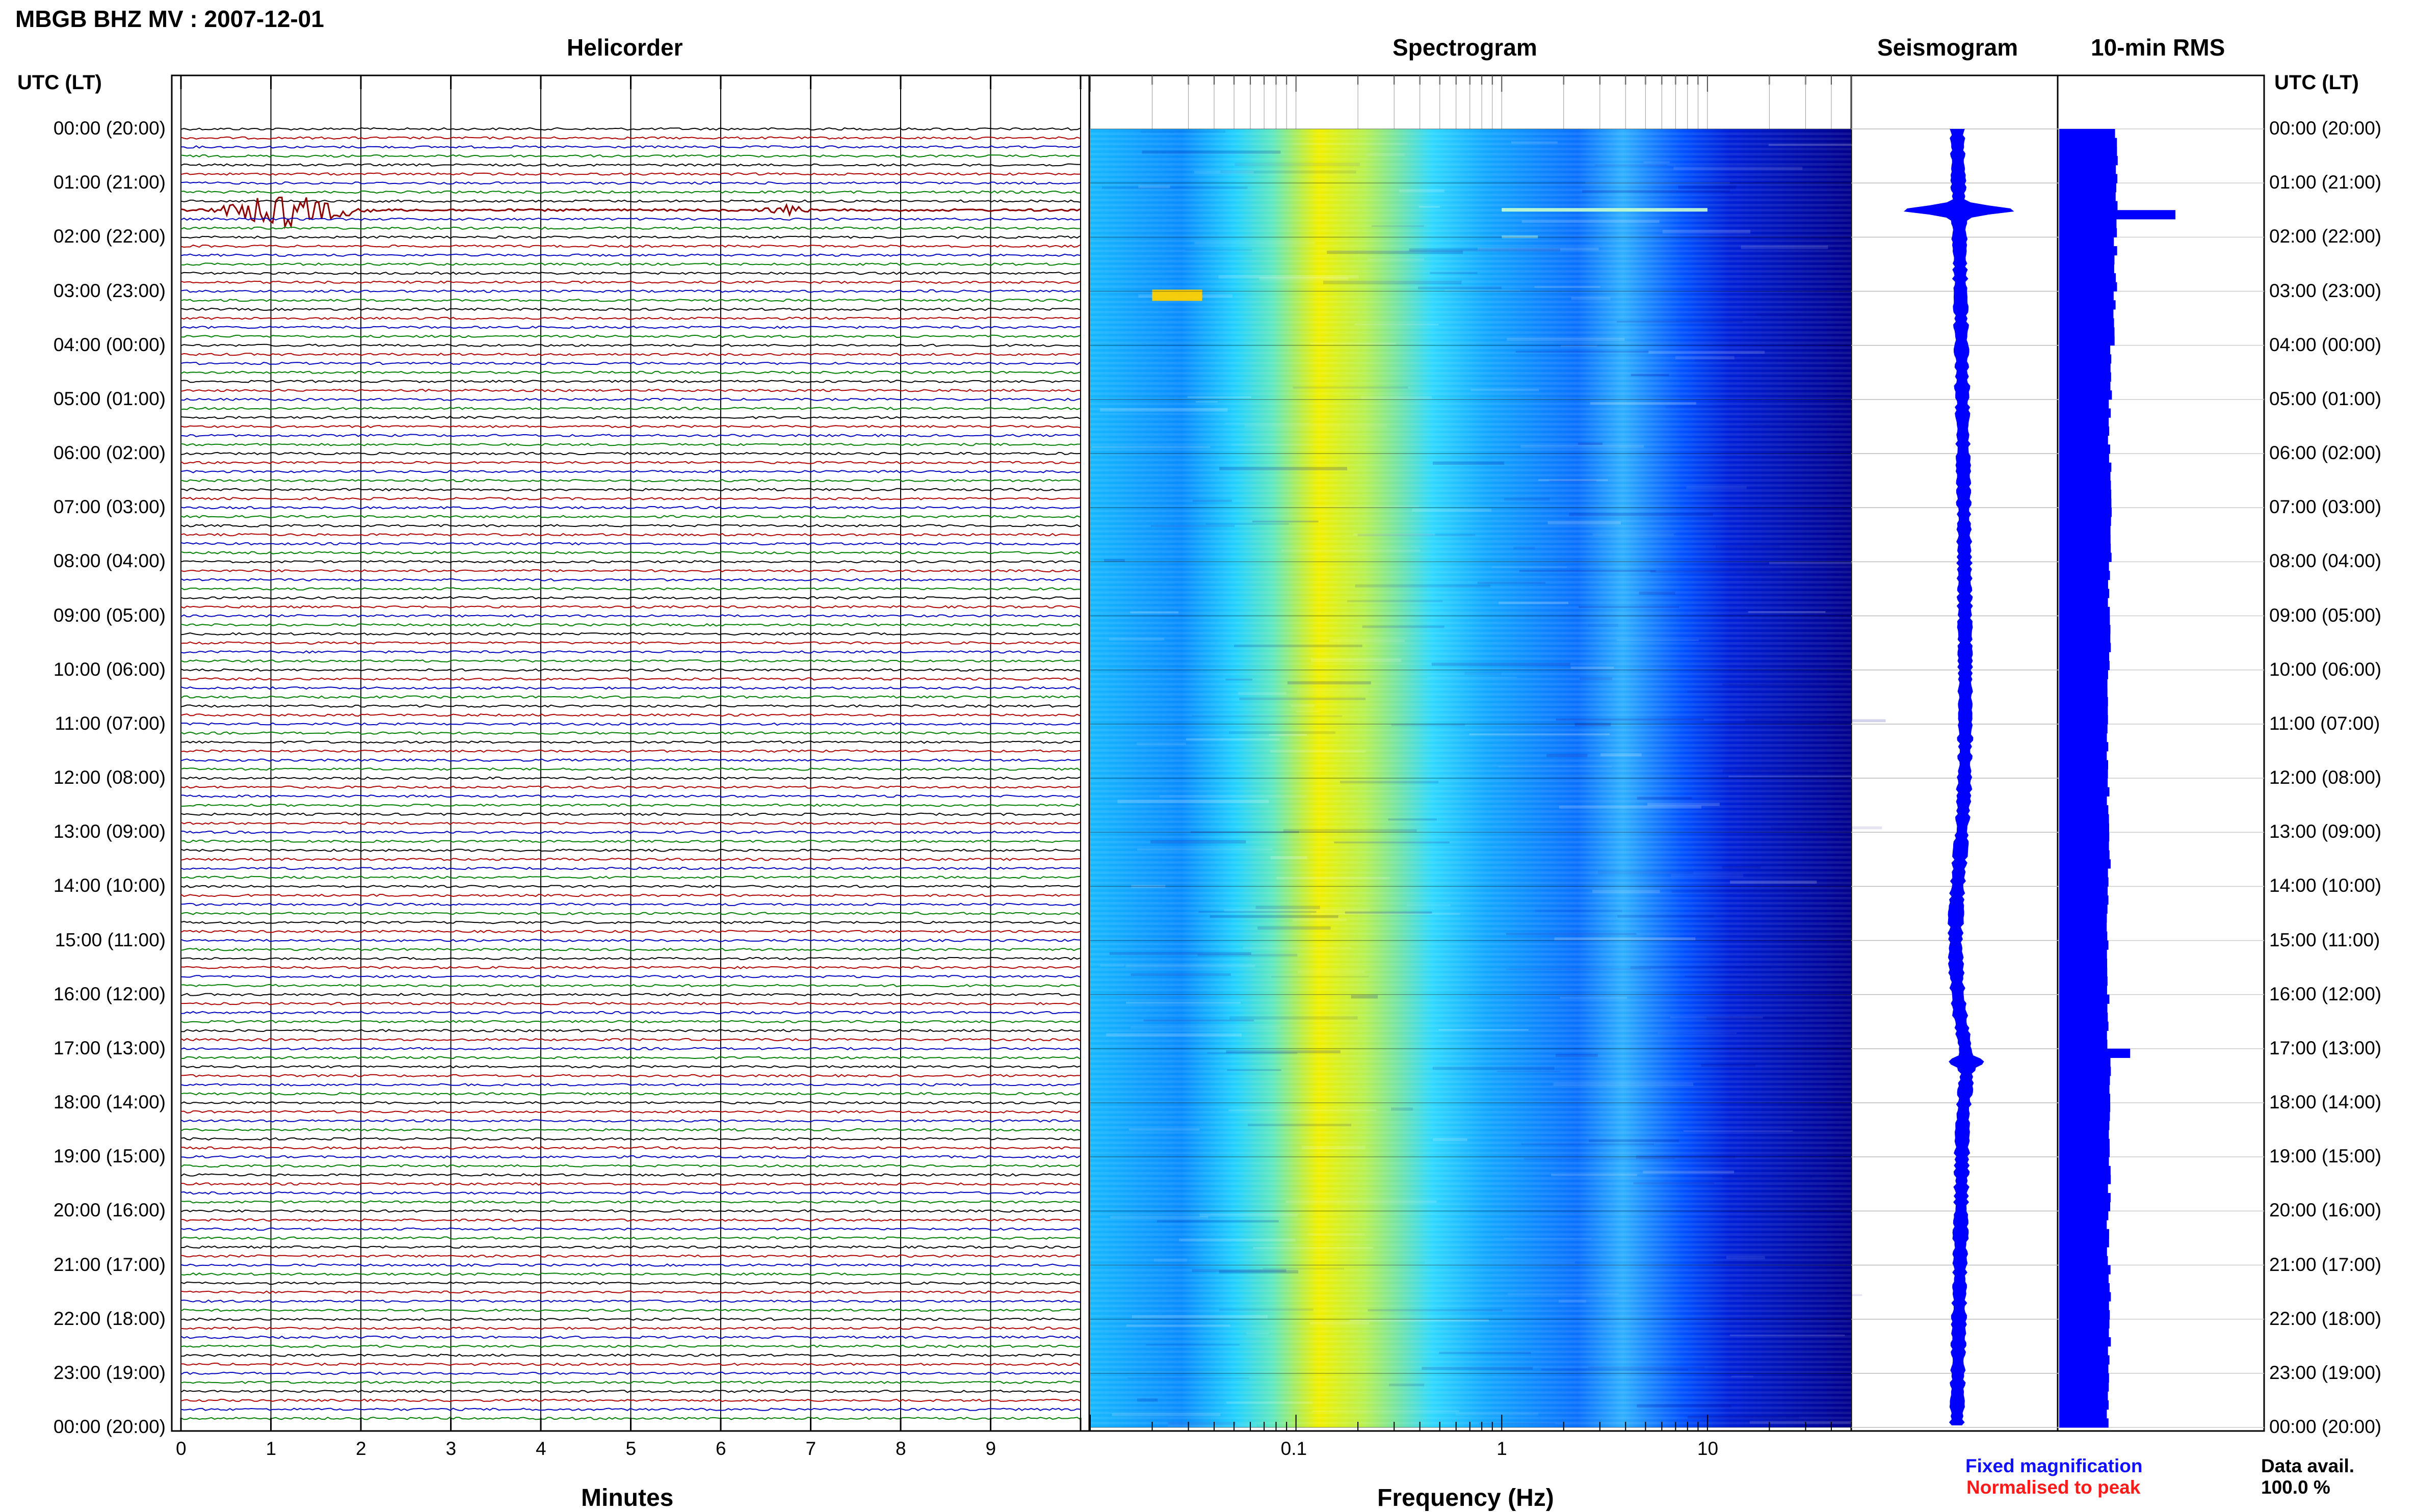 The image size is (2416, 1512). I want to click on spectrogram-title: Spectrogram, so click(1465, 47).